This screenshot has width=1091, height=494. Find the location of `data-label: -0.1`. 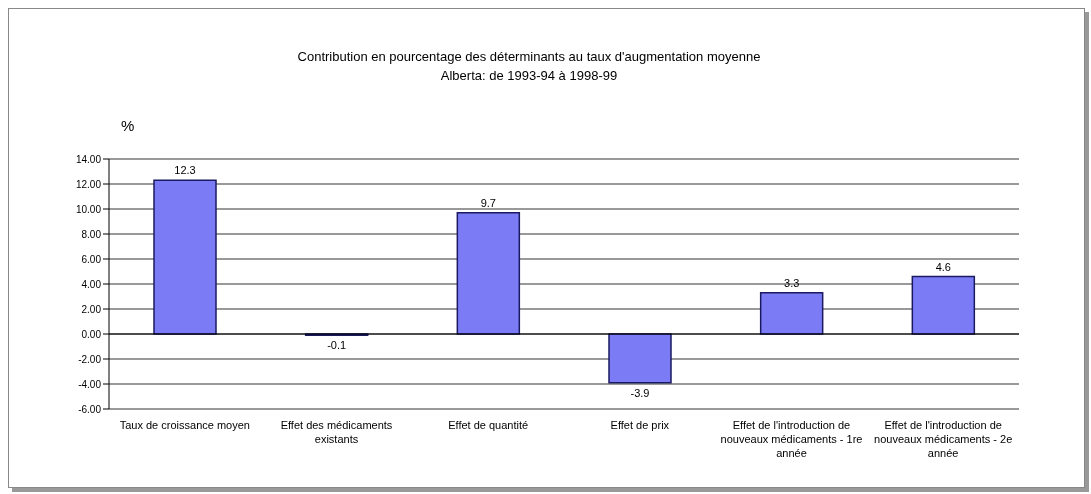

data-label: -0.1 is located at coordinates (337, 345).